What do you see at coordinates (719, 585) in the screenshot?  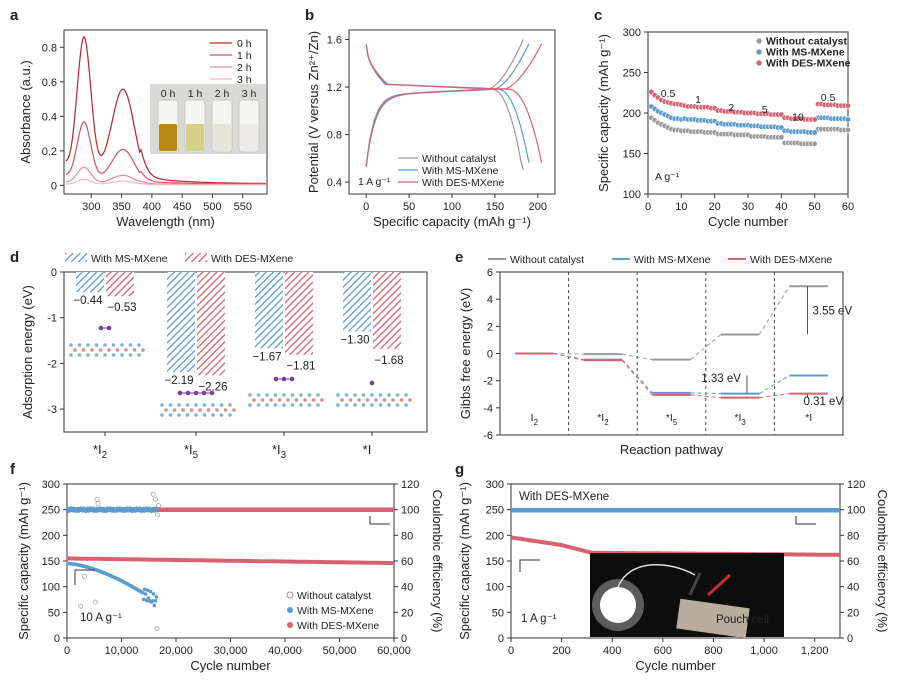 I see `clip-red` at bounding box center [719, 585].